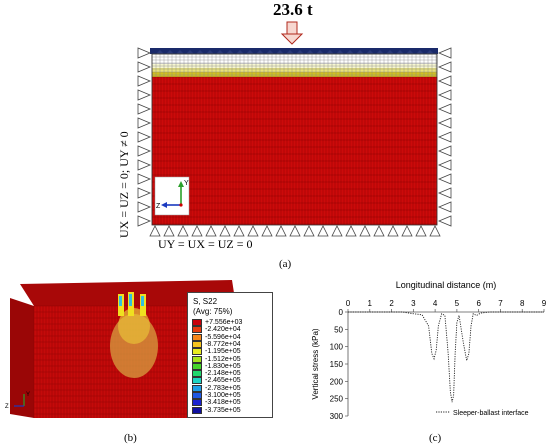 The height and width of the screenshot is (448, 550). Describe the element at coordinates (124, 184) in the screenshot. I see `left-boundary-condition: UX = UZ = 0; UY ≠ 0` at that location.